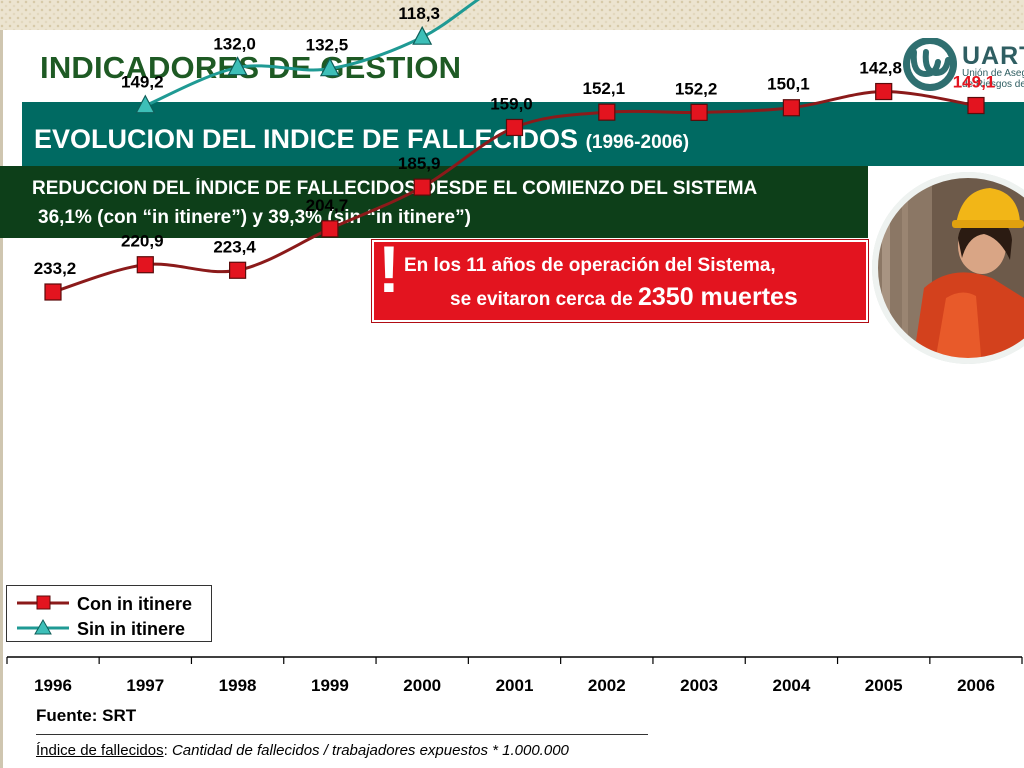 The image size is (1024, 768). Describe the element at coordinates (135, 604) in the screenshot. I see `legend-label: Con in itinere` at that location.